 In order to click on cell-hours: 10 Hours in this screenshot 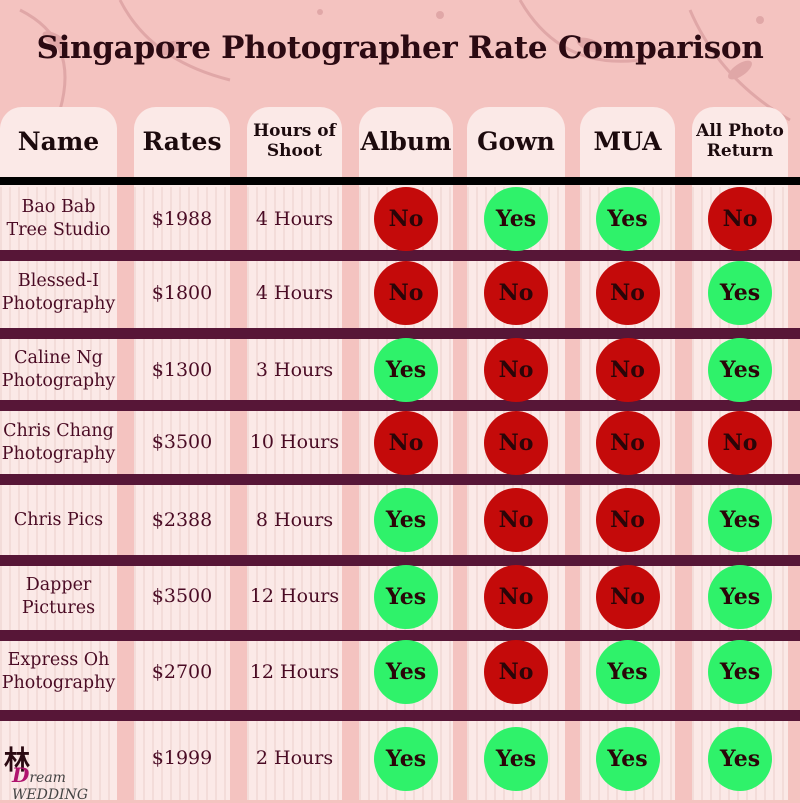, I will do `click(294, 442)`.